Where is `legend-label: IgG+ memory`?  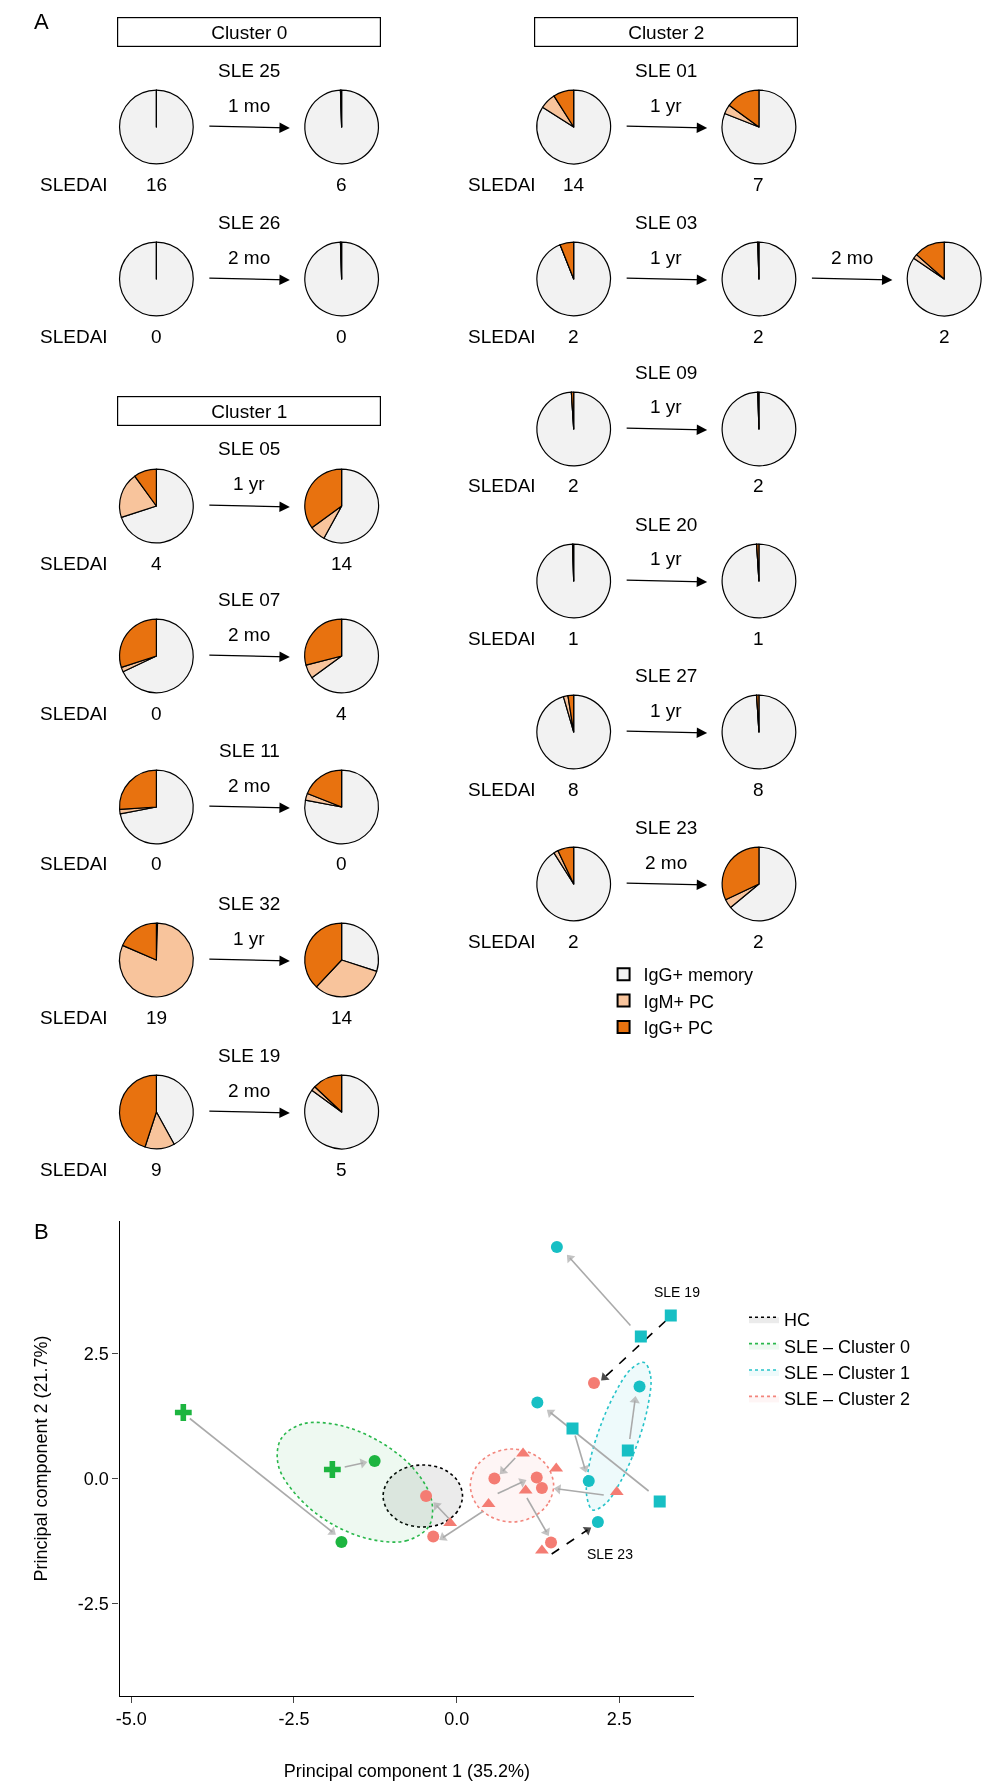 legend-label: IgG+ memory is located at coordinates (698, 975).